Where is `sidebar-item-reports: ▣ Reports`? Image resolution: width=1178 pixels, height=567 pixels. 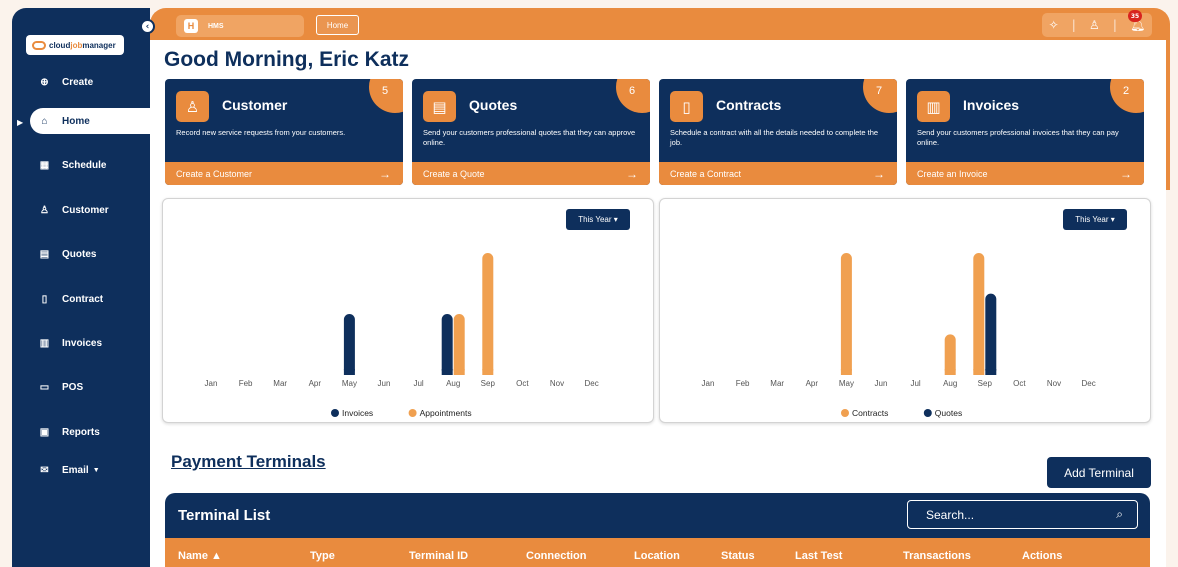
sidebar-item-reports: ▣ Reports is located at coordinates (90, 432).